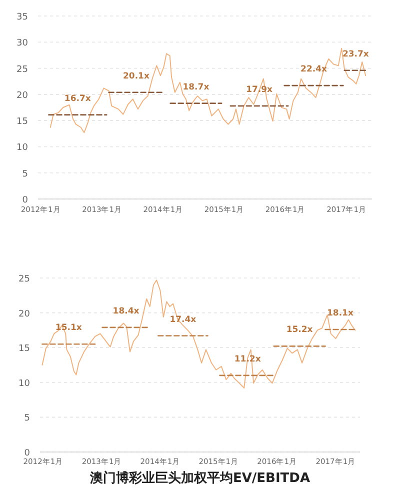 The height and width of the screenshot is (494, 400). What do you see at coordinates (300, 330) in the screenshot?
I see `annotation: 15.2x` at bounding box center [300, 330].